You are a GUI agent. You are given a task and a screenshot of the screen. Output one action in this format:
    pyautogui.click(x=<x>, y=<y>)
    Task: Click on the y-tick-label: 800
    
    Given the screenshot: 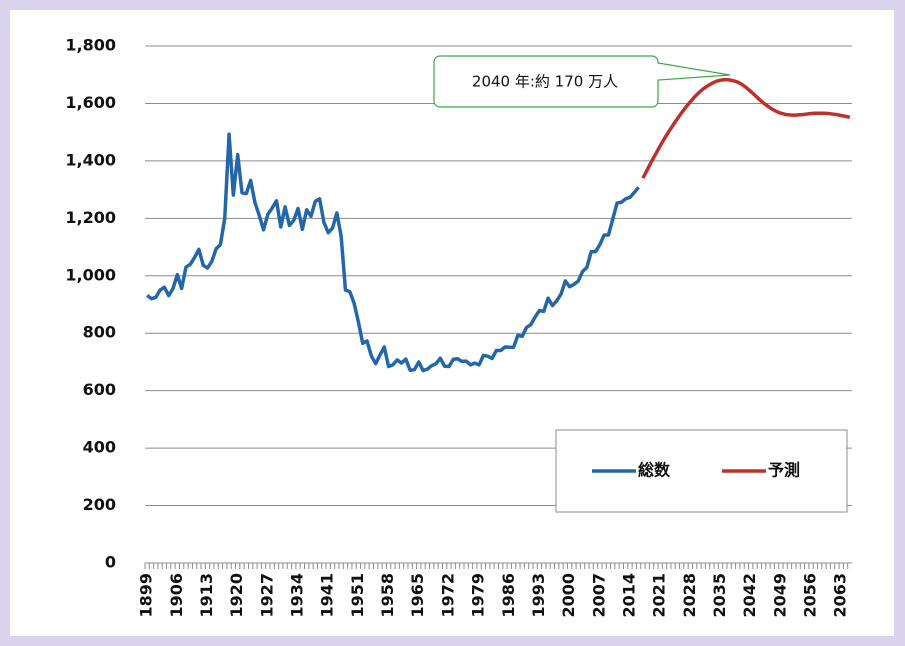 What is the action you would take?
    pyautogui.click(x=99, y=332)
    